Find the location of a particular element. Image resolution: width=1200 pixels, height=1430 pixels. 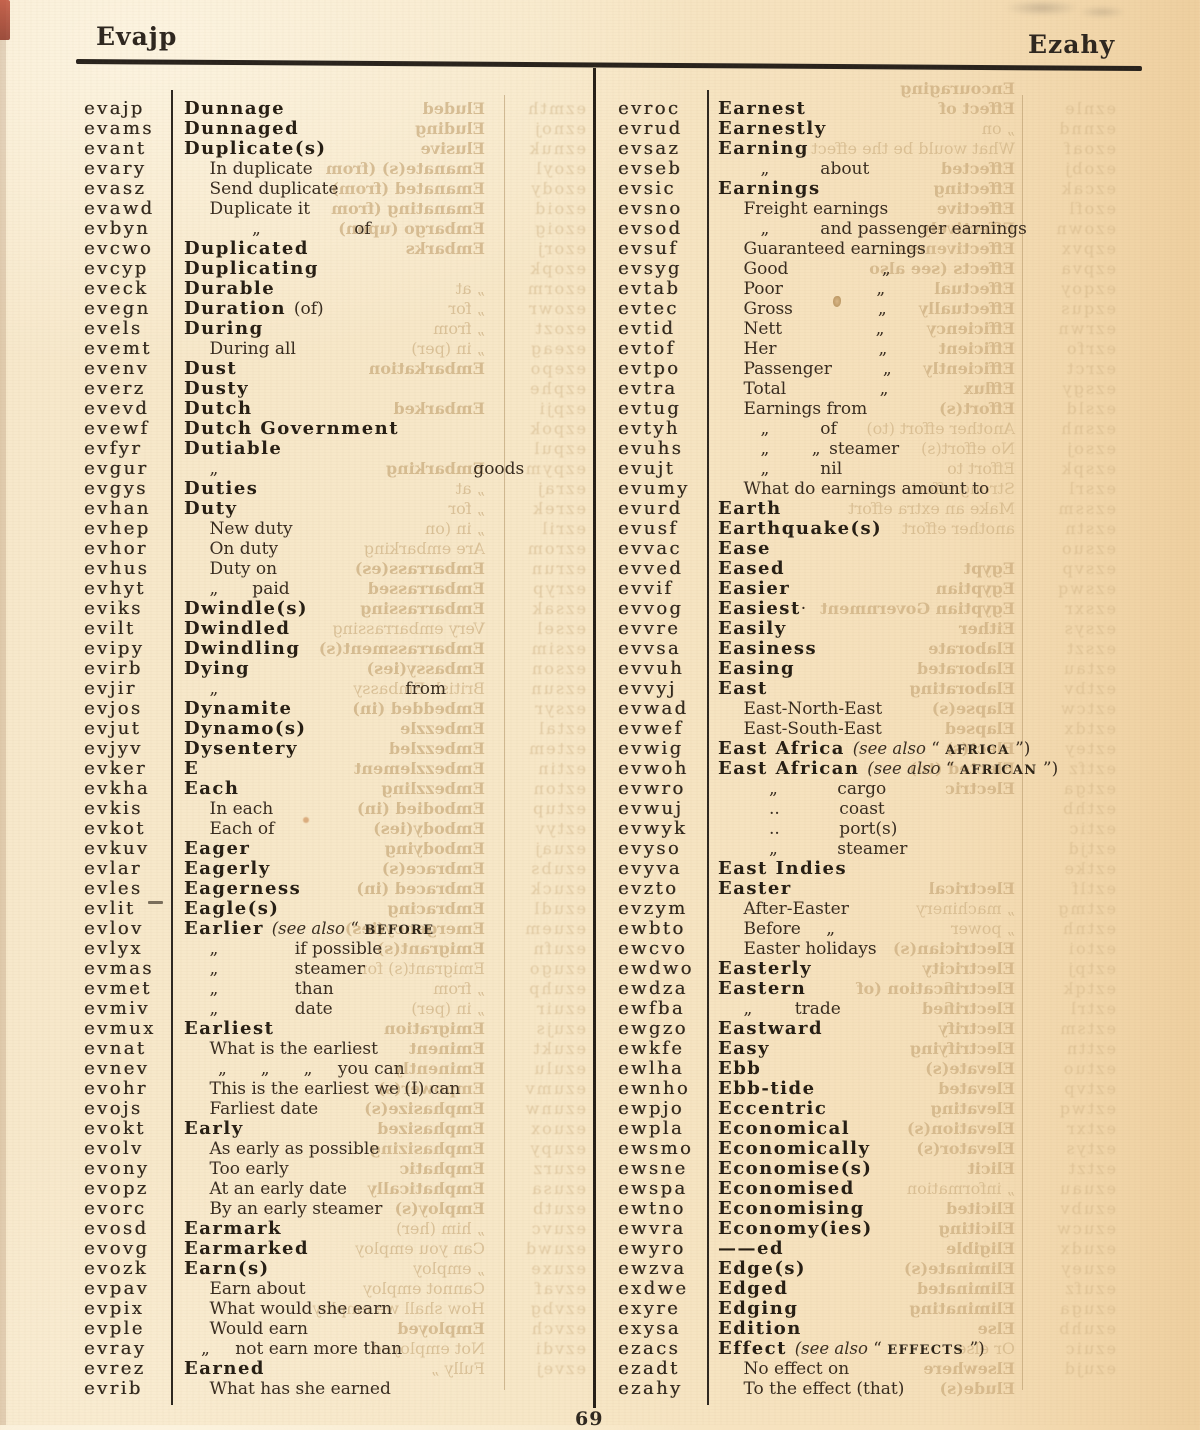

meaning: Farliest date is located at coordinates (251, 1109).